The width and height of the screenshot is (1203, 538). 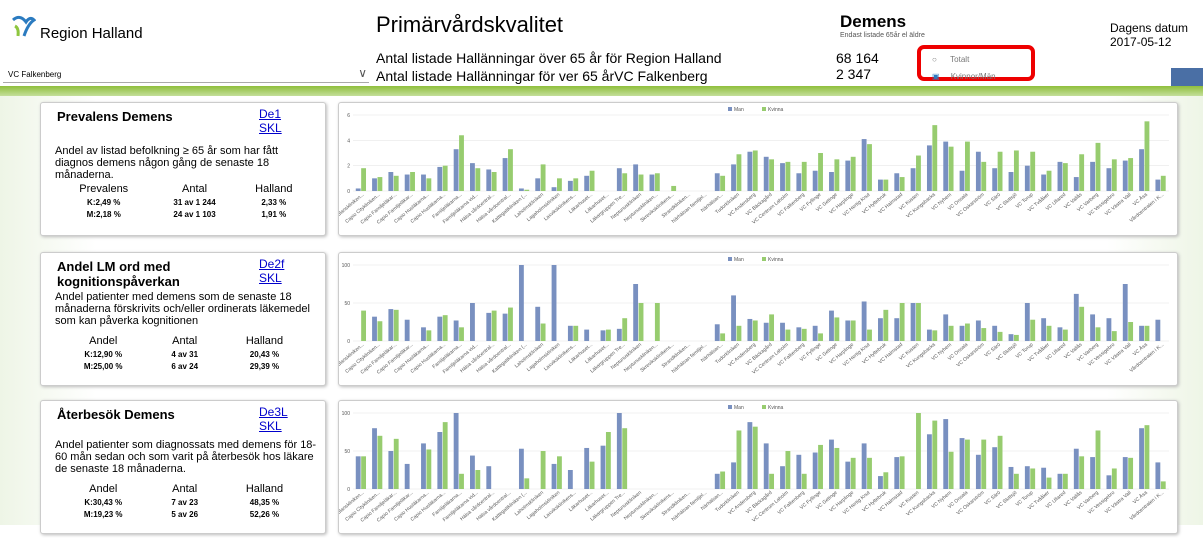 I want to click on y-tick-label: 6, so click(x=348, y=116).